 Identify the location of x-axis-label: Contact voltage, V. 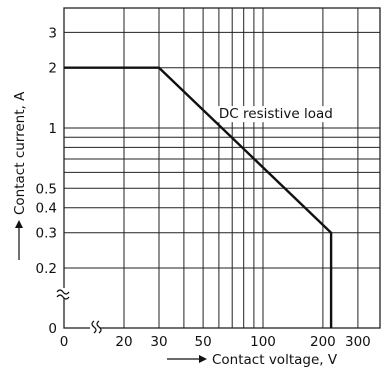
(275, 360).